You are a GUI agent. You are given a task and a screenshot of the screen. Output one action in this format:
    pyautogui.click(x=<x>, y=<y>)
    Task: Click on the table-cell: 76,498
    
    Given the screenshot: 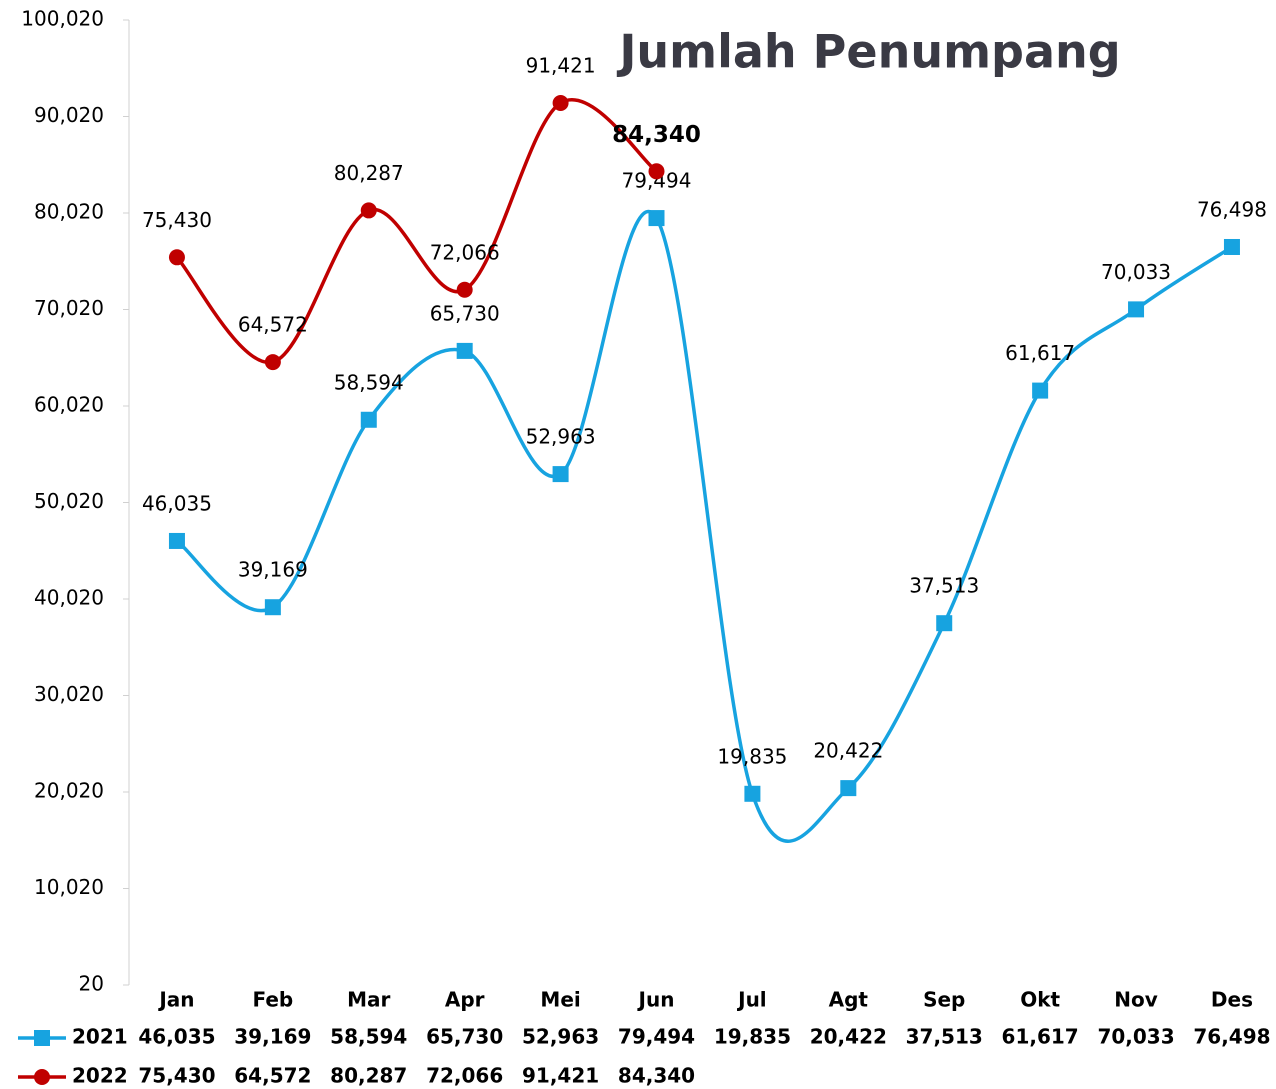 What is the action you would take?
    pyautogui.click(x=1231, y=1037)
    